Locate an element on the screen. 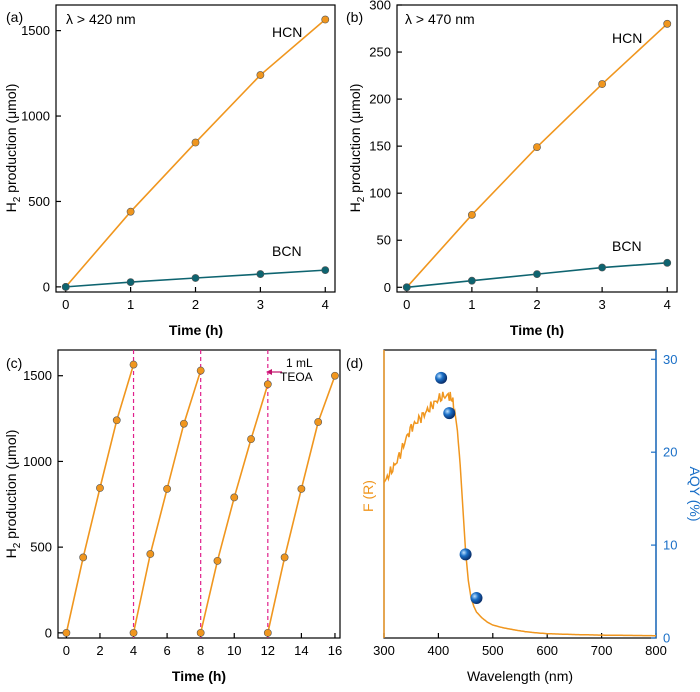  panel-d-xlabel: Wavelength (nm) is located at coordinates (520, 676).